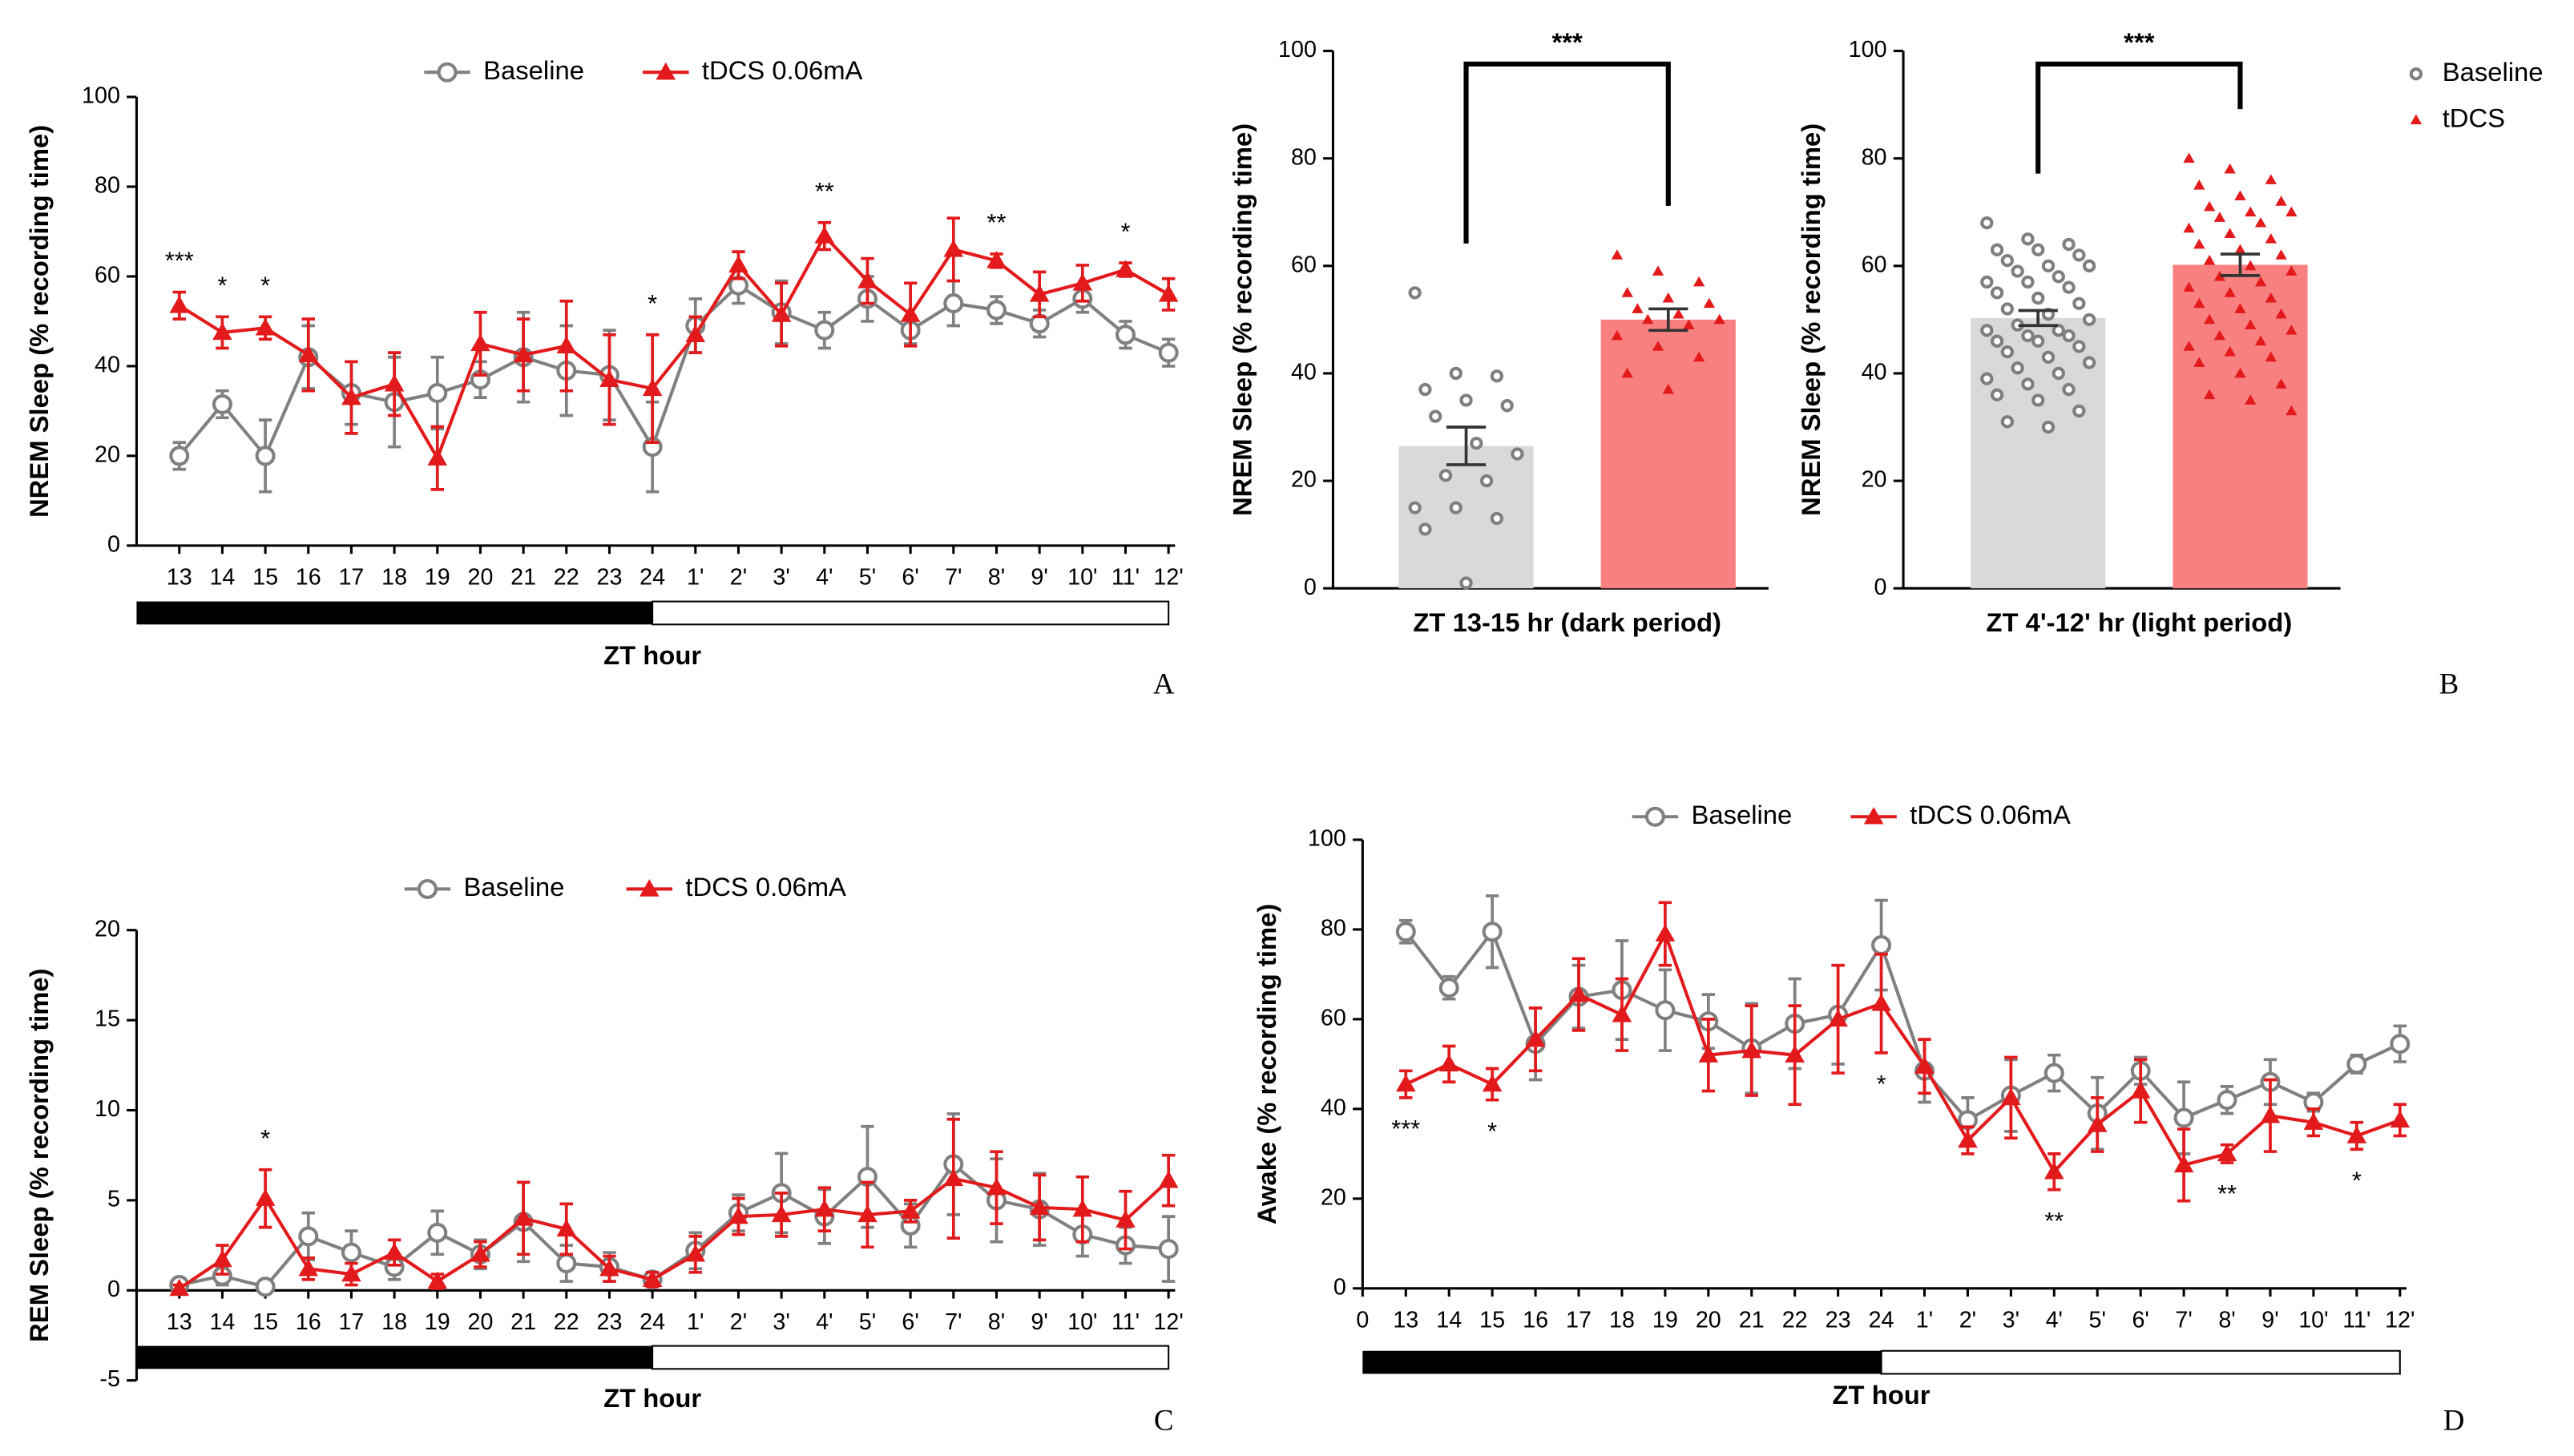  I want to click on x-tick-label: 9', so click(1039, 1322).